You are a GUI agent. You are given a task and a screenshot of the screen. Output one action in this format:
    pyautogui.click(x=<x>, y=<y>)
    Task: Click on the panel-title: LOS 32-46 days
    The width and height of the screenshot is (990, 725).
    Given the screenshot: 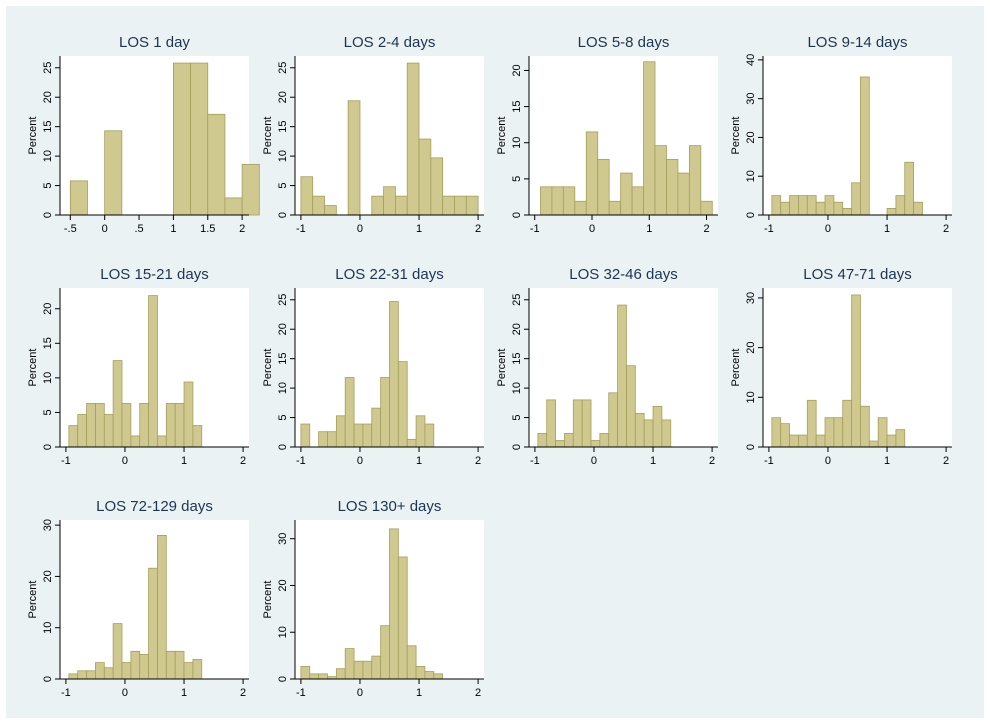 What is the action you would take?
    pyautogui.click(x=623, y=274)
    